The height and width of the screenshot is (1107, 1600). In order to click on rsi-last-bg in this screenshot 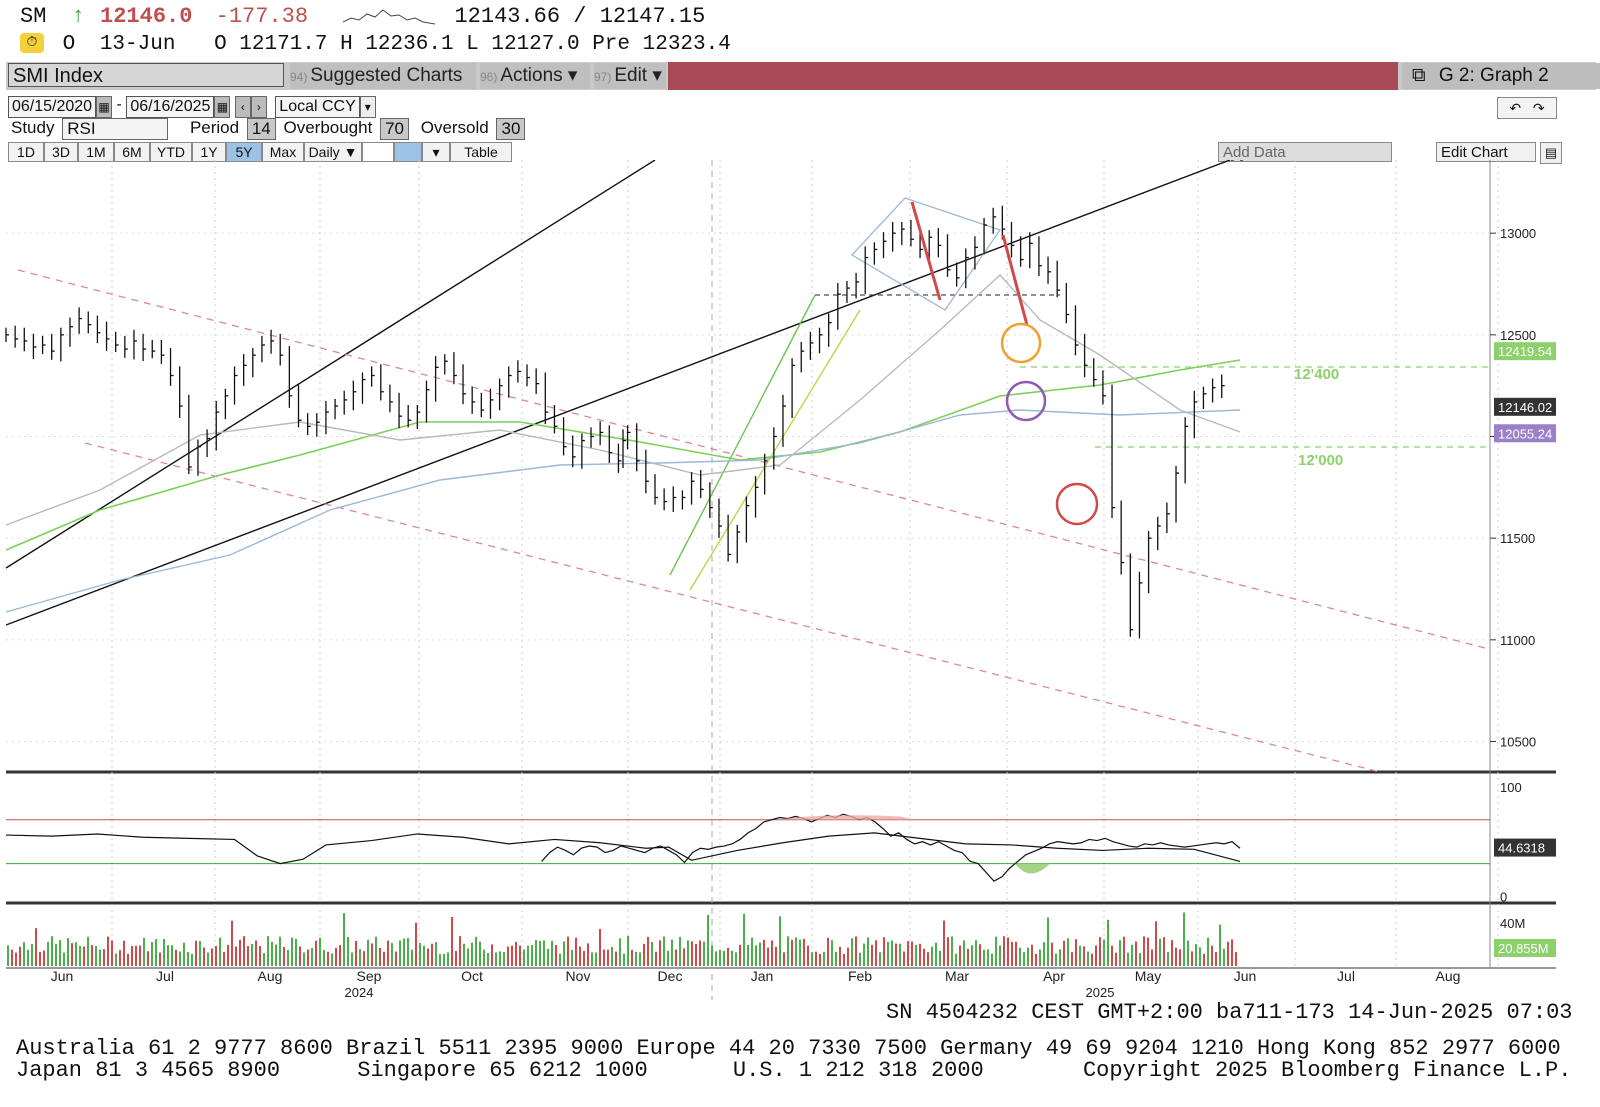, I will do `click(1525, 847)`.